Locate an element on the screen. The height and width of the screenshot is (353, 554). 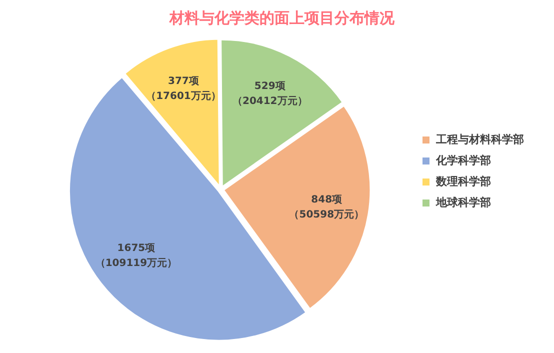
legend-label: 工程与材料科学部 is located at coordinates (479, 139).